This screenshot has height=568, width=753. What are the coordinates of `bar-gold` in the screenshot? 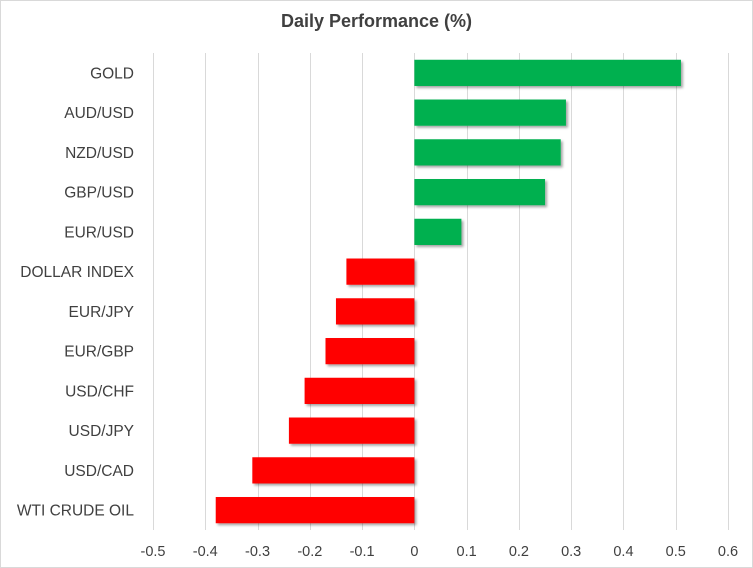 It's located at (547, 72).